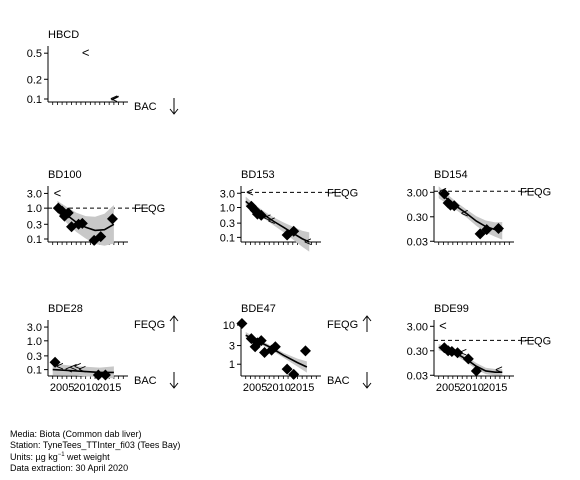 This screenshot has width=580, height=480. I want to click on panel-title: BD100, so click(65, 175).